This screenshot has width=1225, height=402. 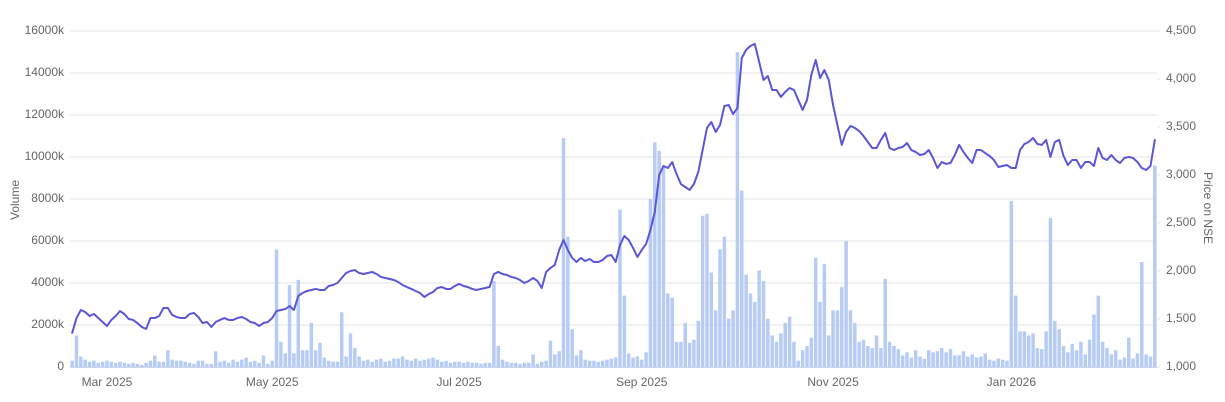 I want to click on y-tick-label: 2000k, so click(x=48, y=324).